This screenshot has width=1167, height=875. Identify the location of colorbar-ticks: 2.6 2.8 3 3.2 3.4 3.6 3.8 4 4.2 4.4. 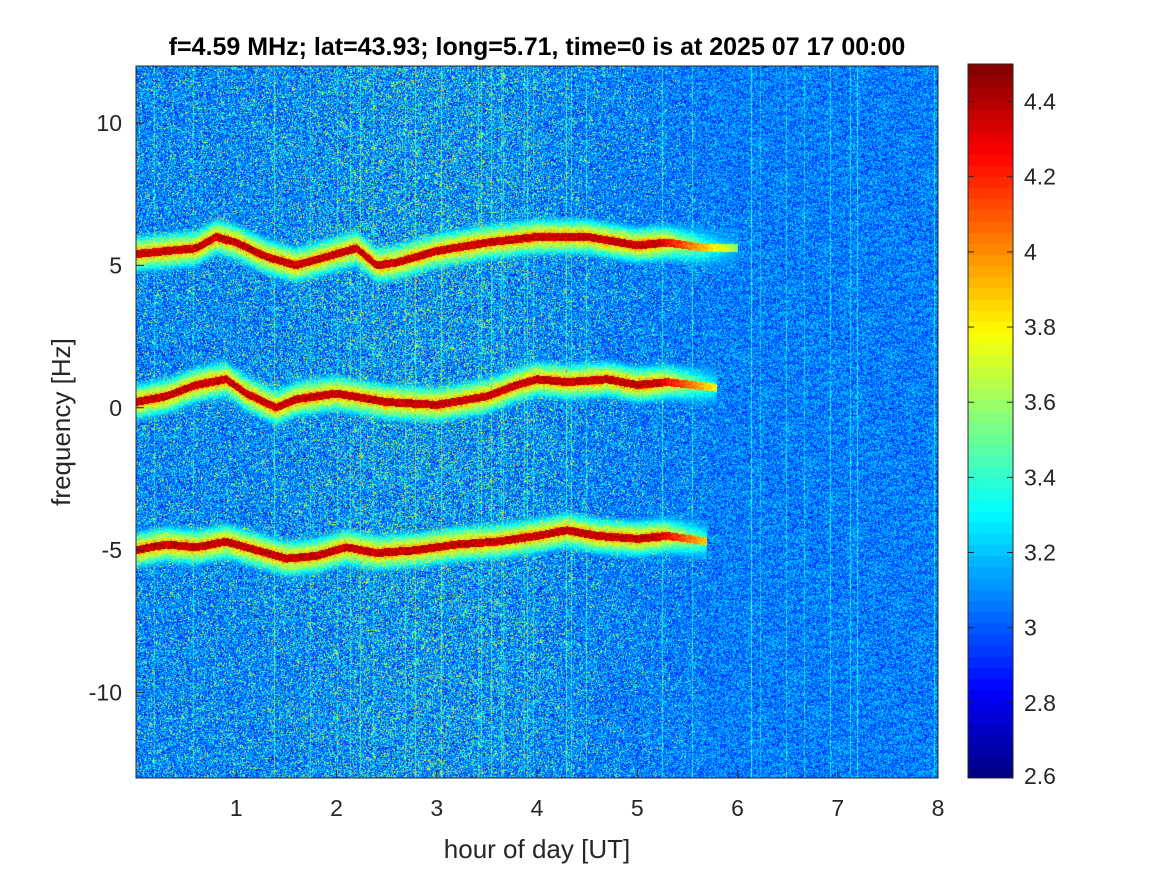
(1012, 439).